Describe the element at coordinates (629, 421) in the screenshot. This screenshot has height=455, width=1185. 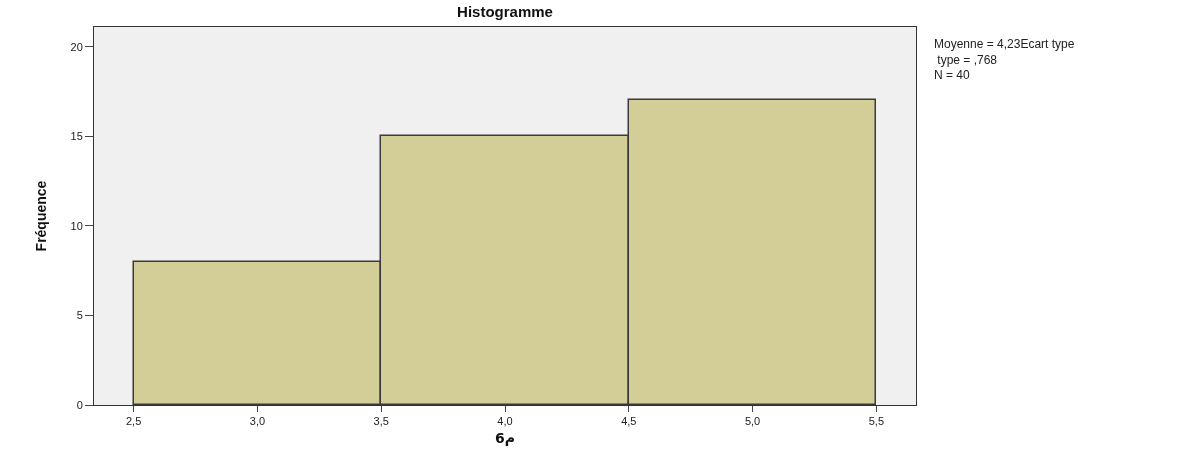
I see `x-tick-label: 4,5` at that location.